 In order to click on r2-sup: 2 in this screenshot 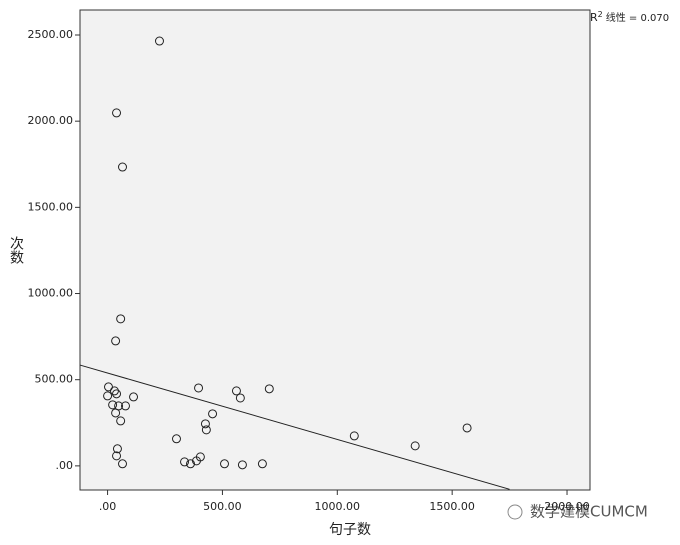, I will do `click(600, 14)`.